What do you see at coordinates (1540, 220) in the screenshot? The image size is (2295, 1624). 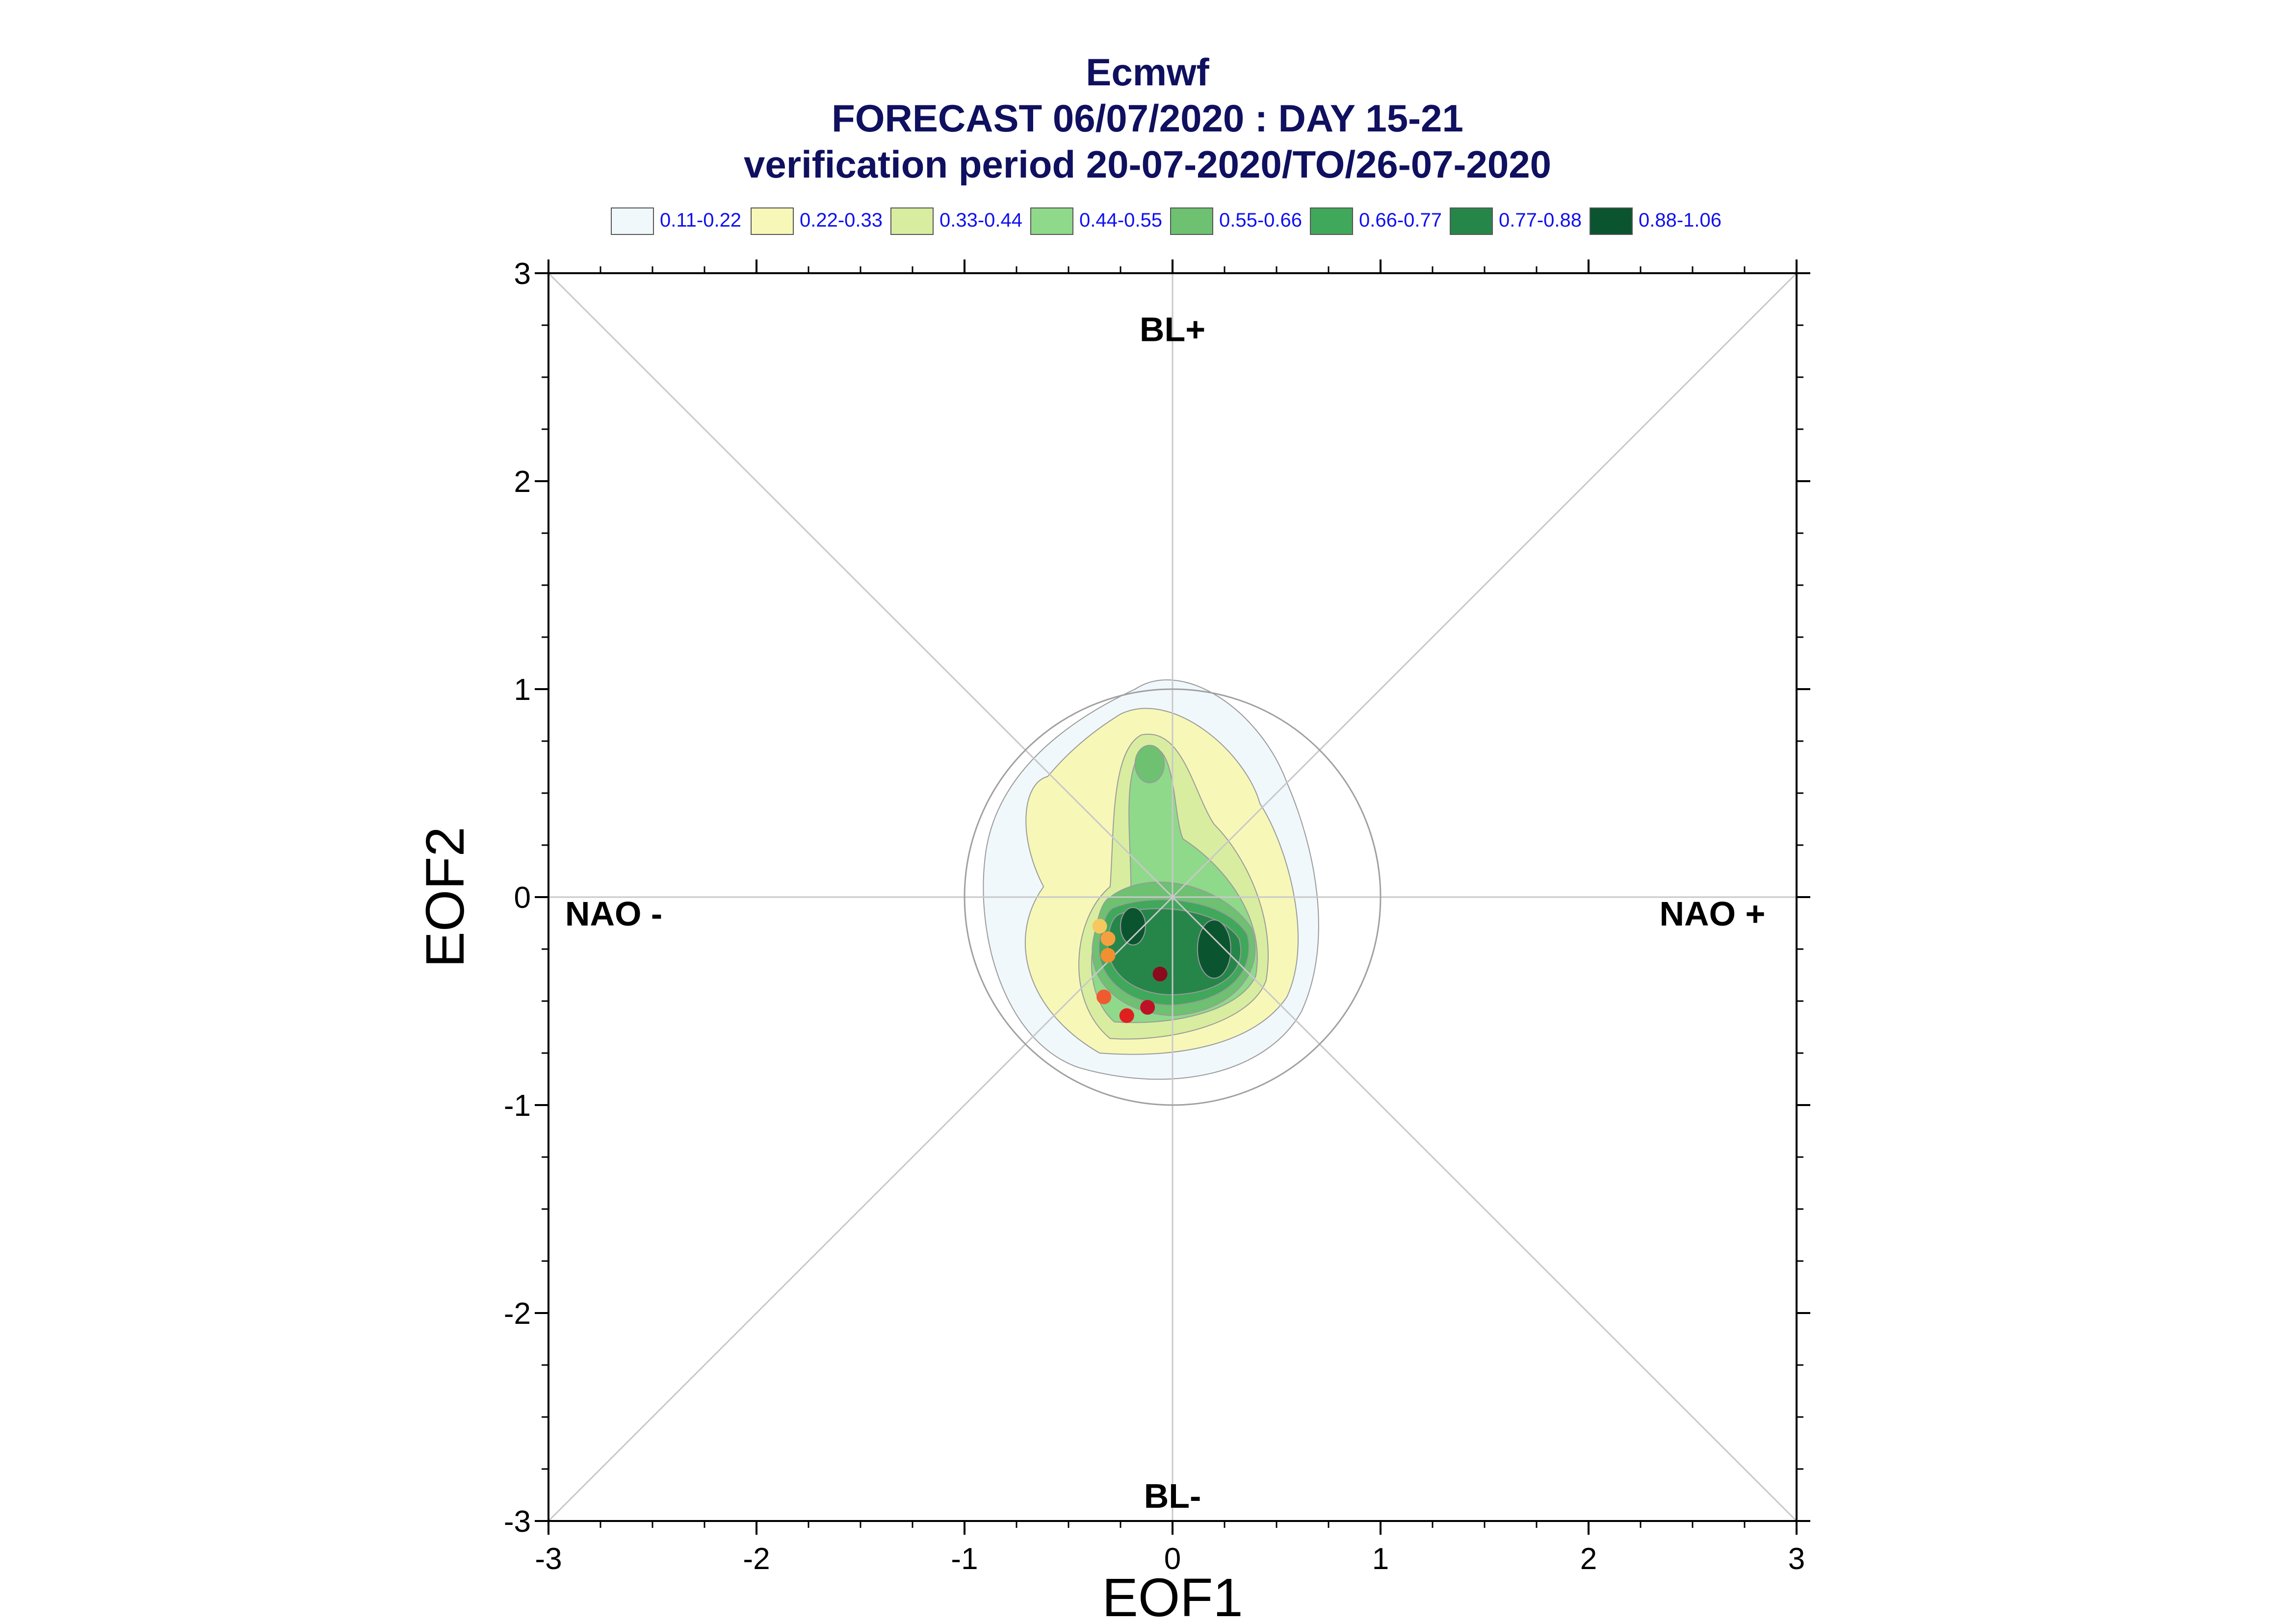 I see `legend-label: 0.77-0.88` at bounding box center [1540, 220].